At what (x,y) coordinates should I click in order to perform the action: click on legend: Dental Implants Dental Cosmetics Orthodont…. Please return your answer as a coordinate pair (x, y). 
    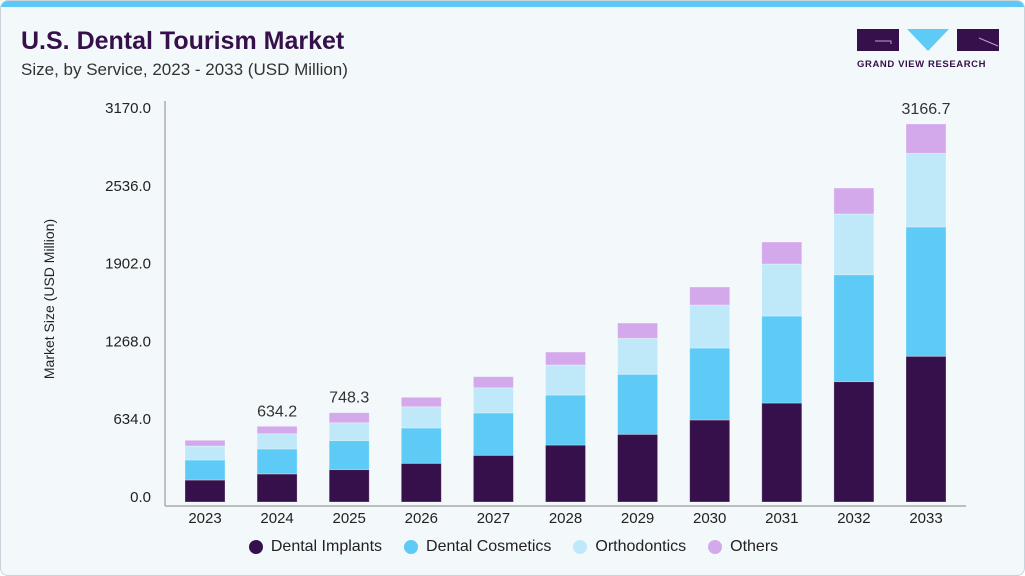
    Looking at the image, I should click on (512, 547).